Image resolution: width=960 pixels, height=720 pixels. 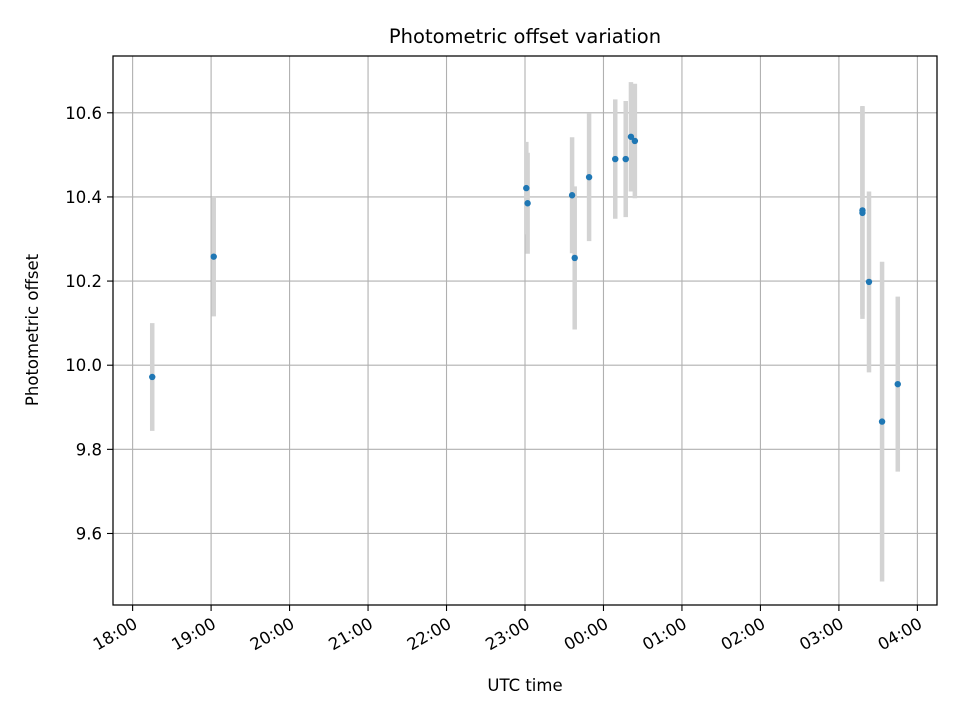 What do you see at coordinates (89, 449) in the screenshot?
I see `y-tick-label: 9.8` at bounding box center [89, 449].